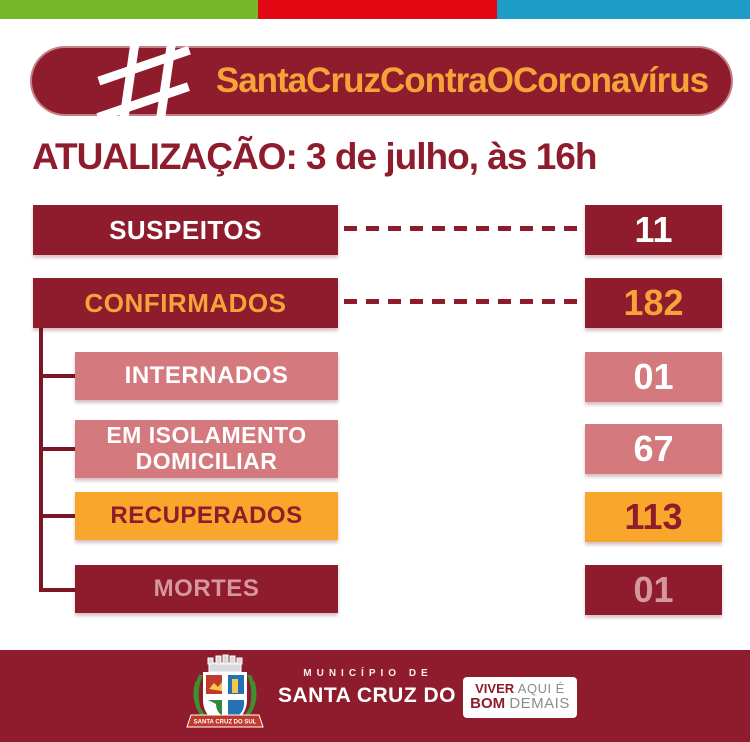  I want to click on top-stripe-red, so click(377, 9).